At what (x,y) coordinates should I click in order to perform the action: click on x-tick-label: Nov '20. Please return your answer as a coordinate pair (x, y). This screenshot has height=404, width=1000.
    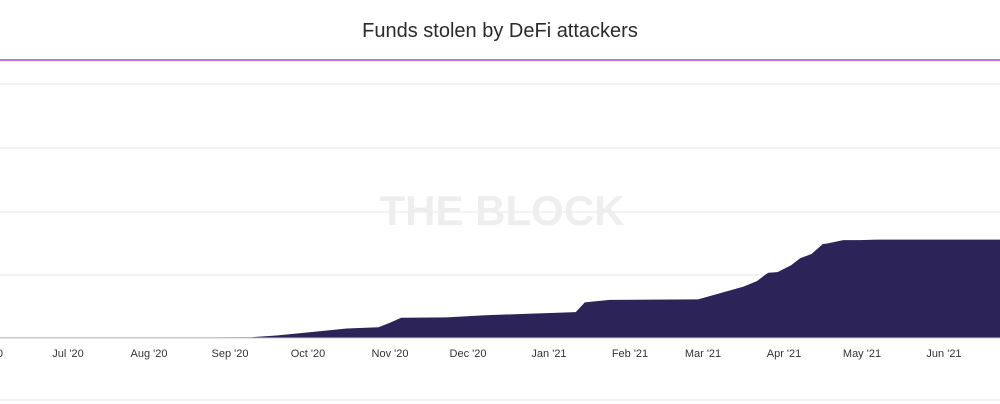
    Looking at the image, I should click on (390, 354).